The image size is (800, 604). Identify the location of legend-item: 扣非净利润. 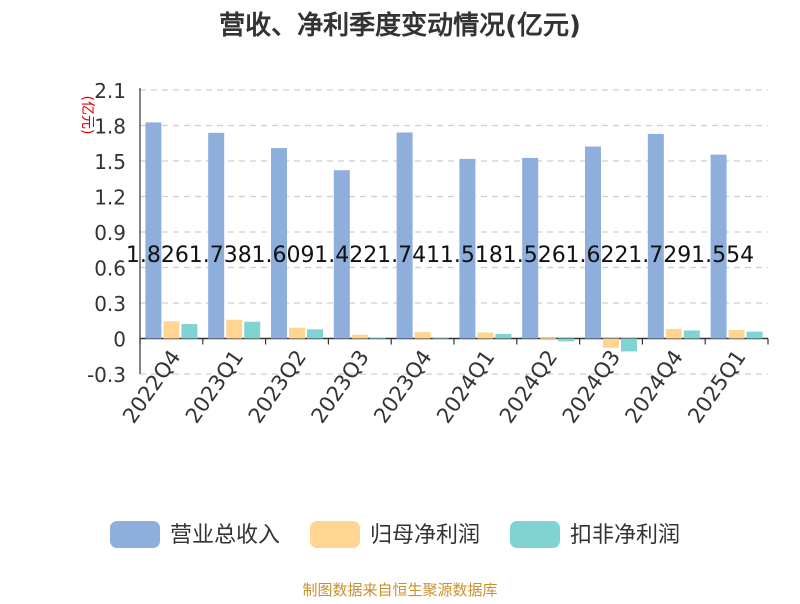
(595, 534).